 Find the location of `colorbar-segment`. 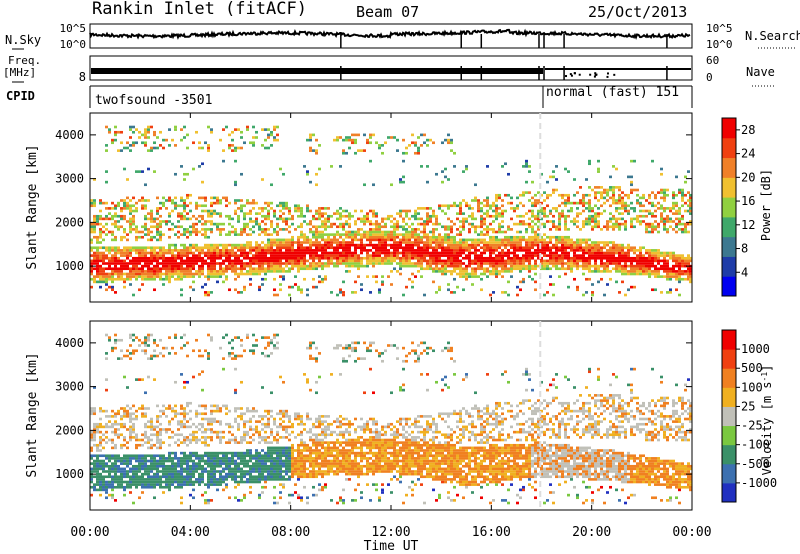

colorbar-segment is located at coordinates (729, 286).